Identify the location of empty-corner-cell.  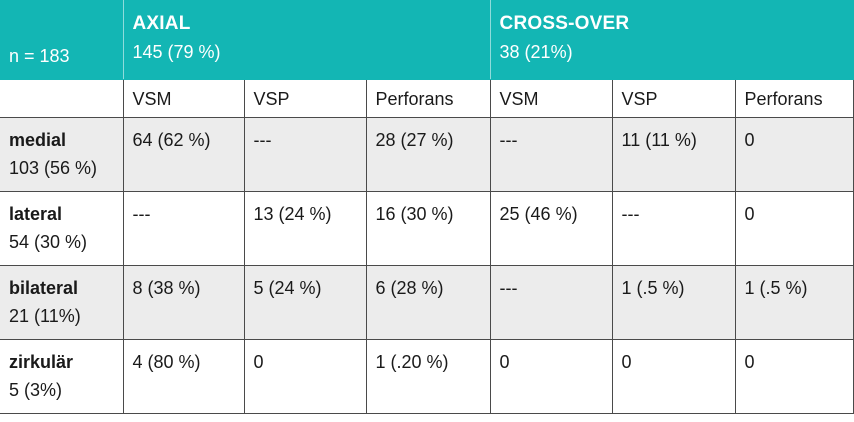
(62, 98).